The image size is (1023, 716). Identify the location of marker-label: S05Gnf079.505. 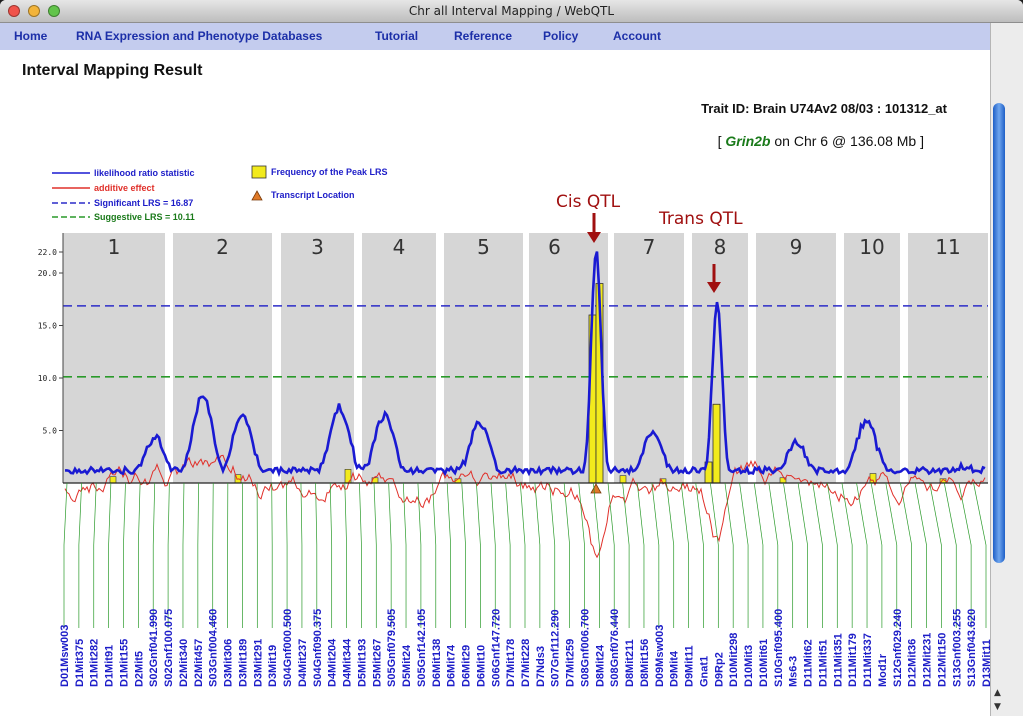
(392, 648).